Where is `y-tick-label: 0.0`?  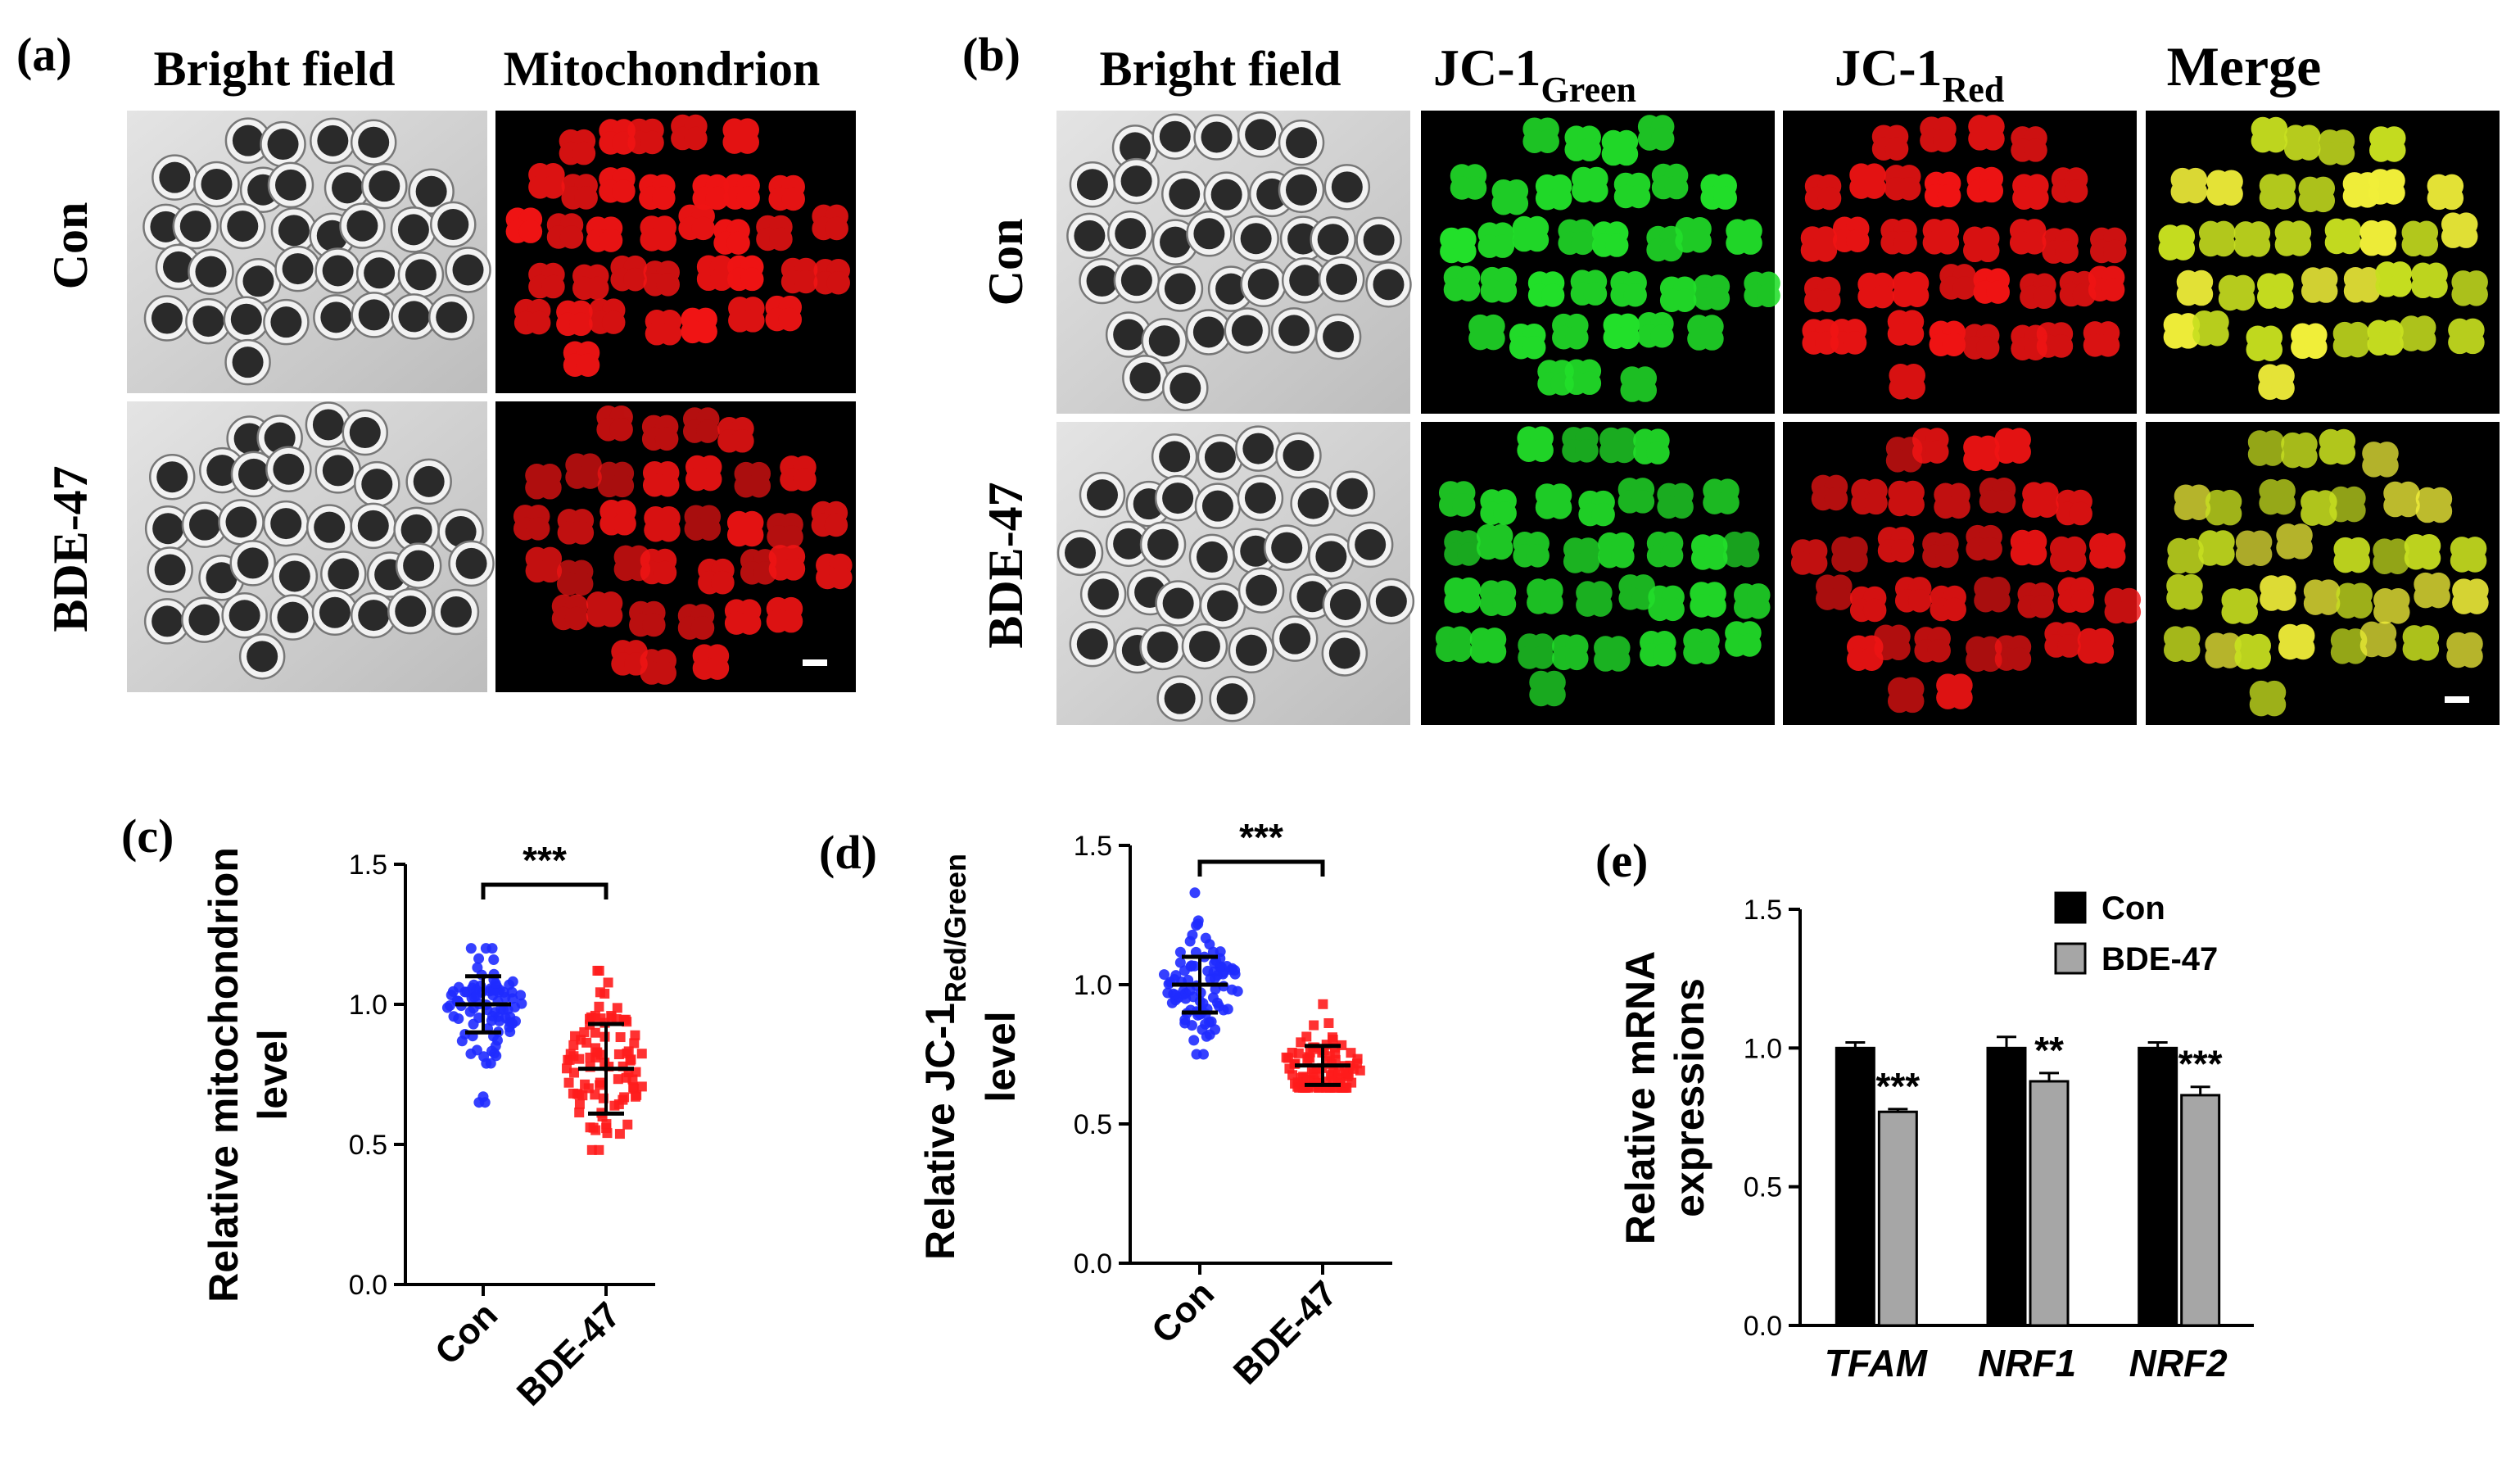
y-tick-label: 0.0 is located at coordinates (1763, 1326).